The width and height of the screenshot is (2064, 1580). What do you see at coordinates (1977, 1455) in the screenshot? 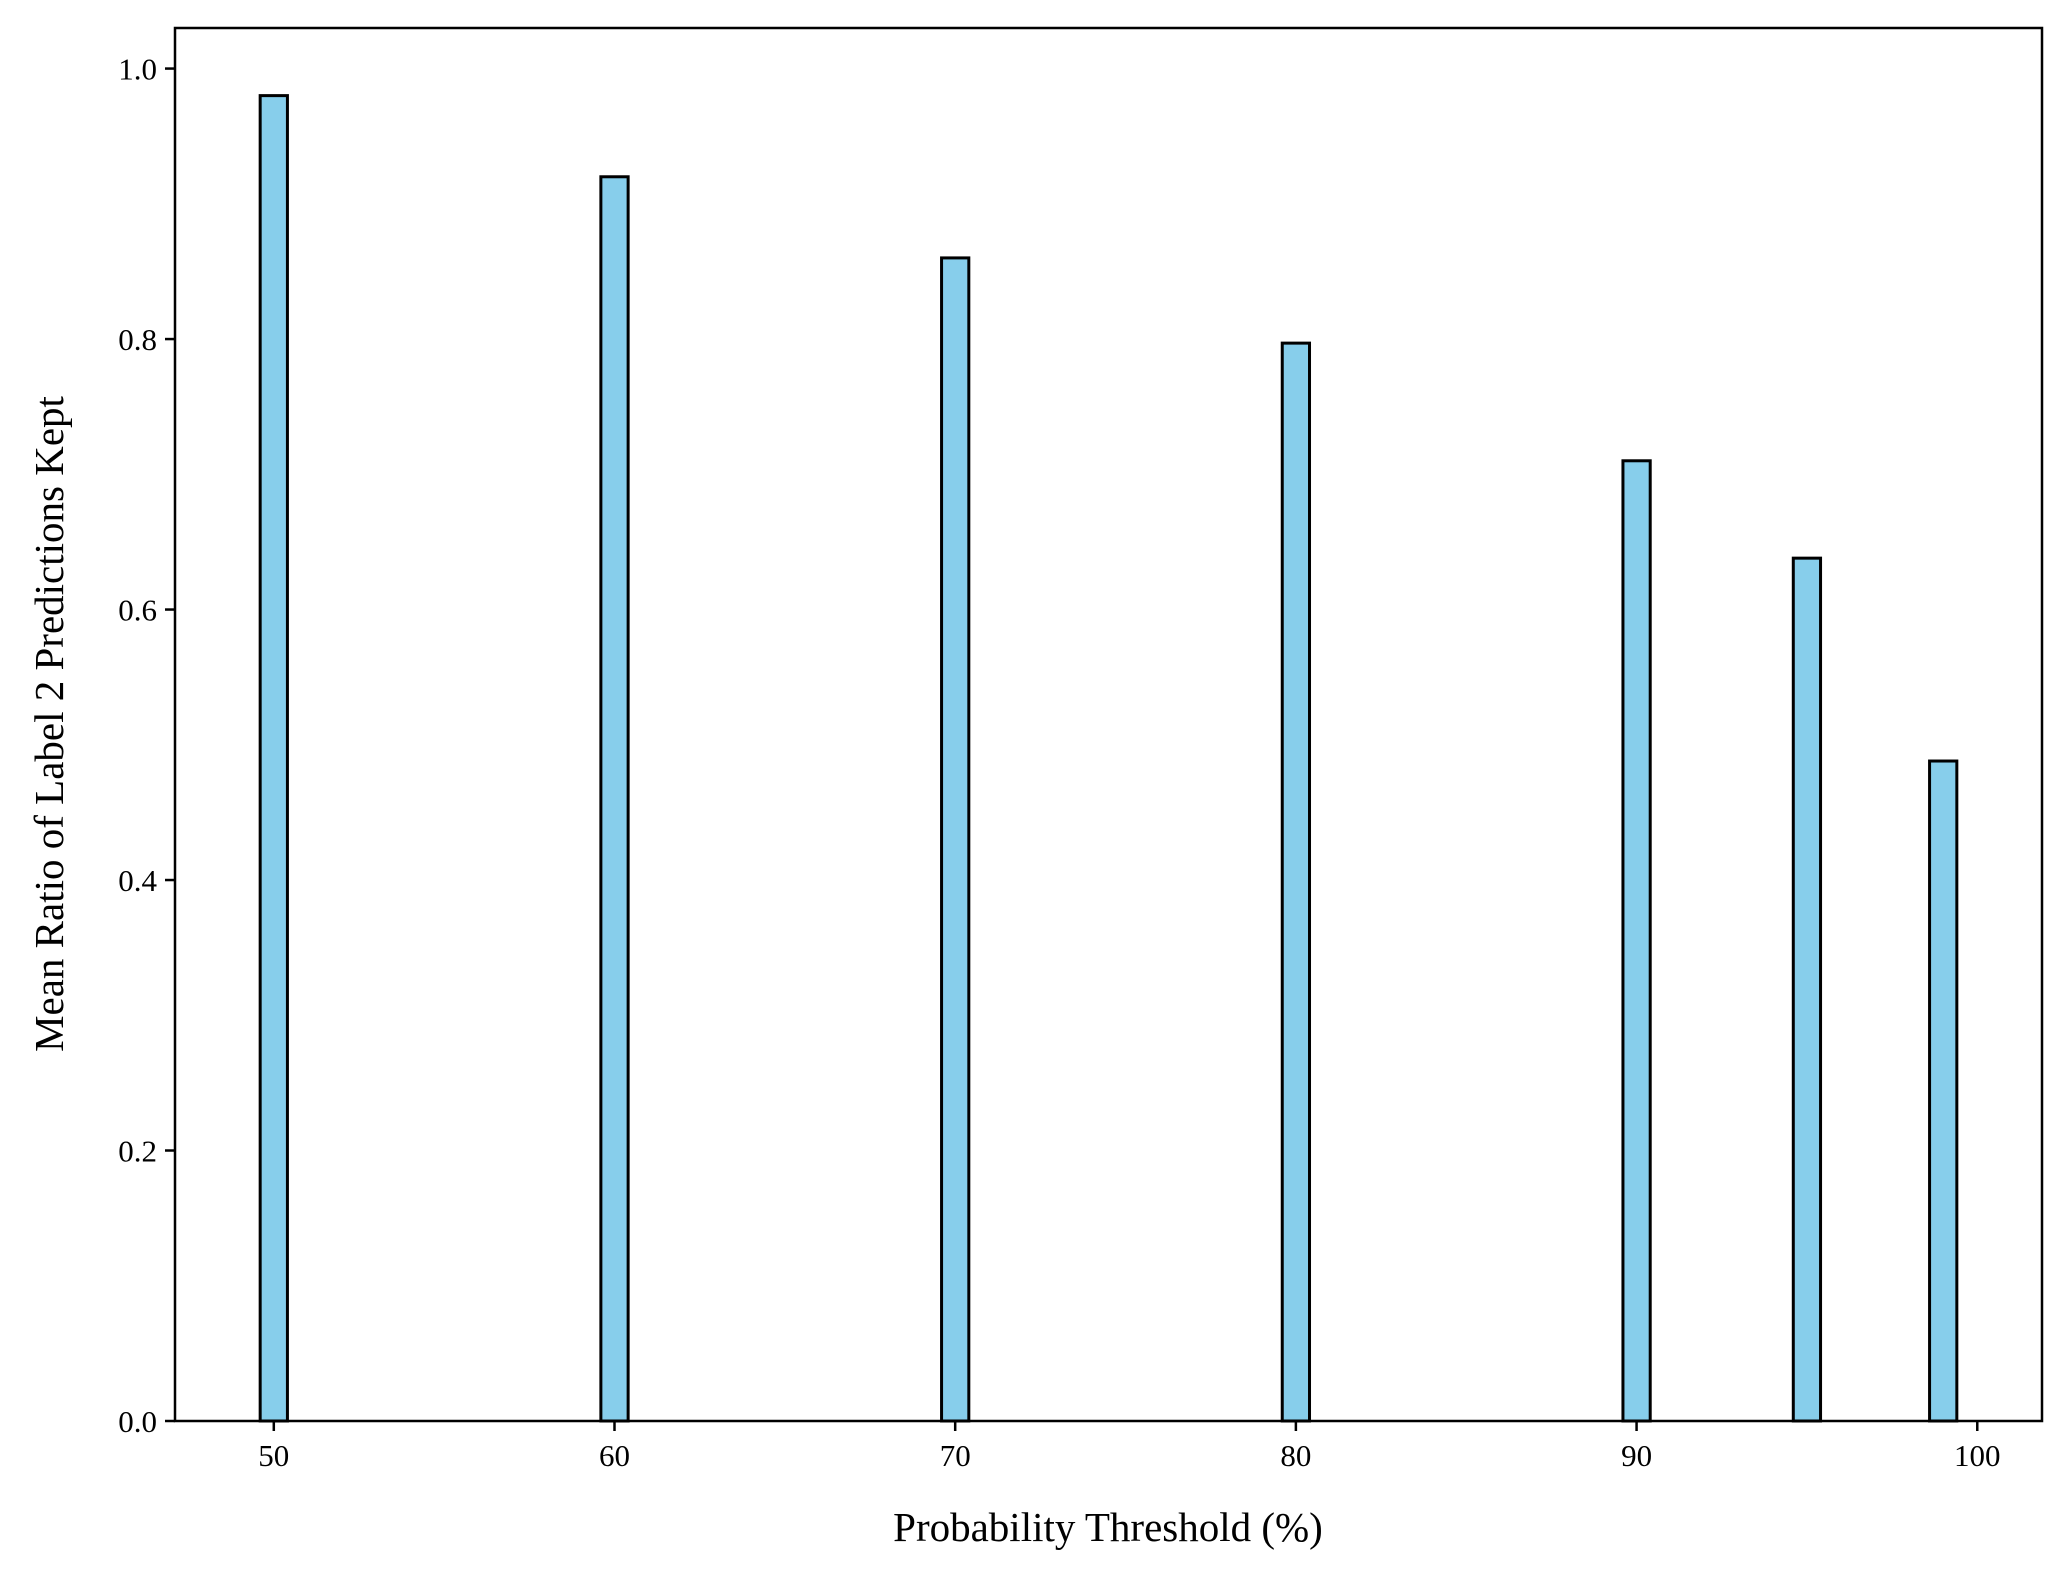
I see `x-tick-label: 100` at bounding box center [1977, 1455].